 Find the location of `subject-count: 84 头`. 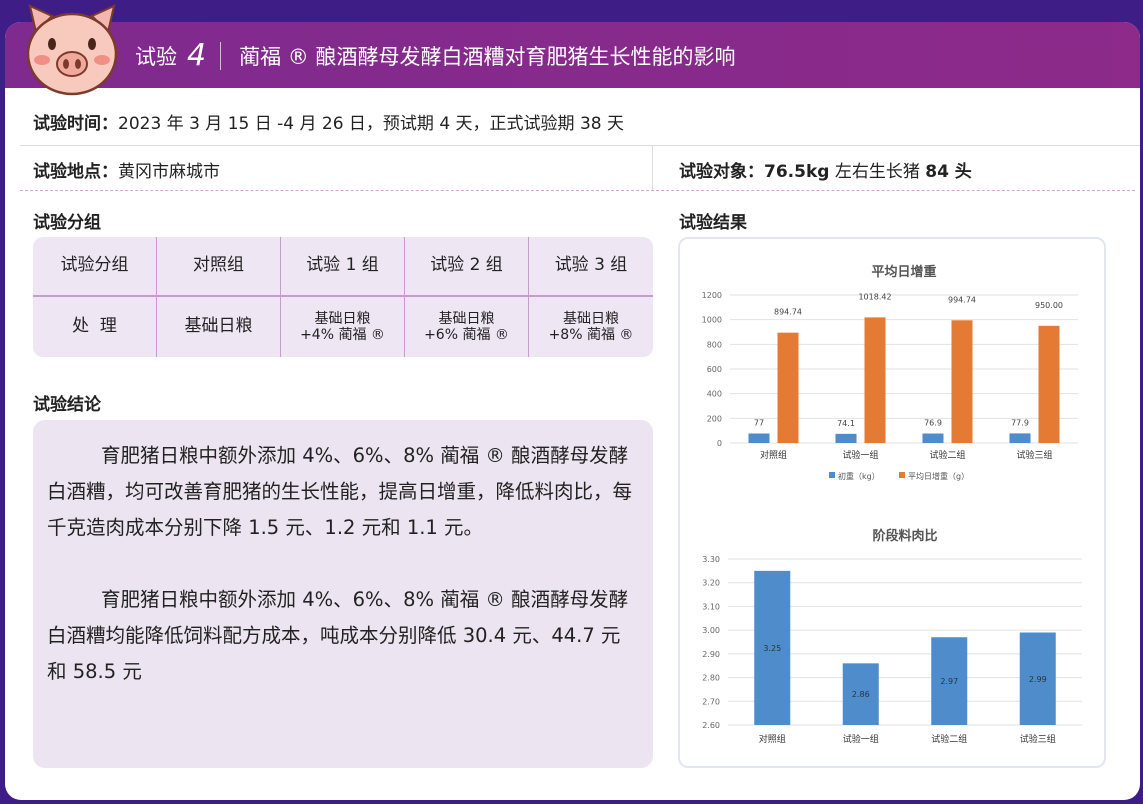

subject-count: 84 头 is located at coordinates (948, 172).